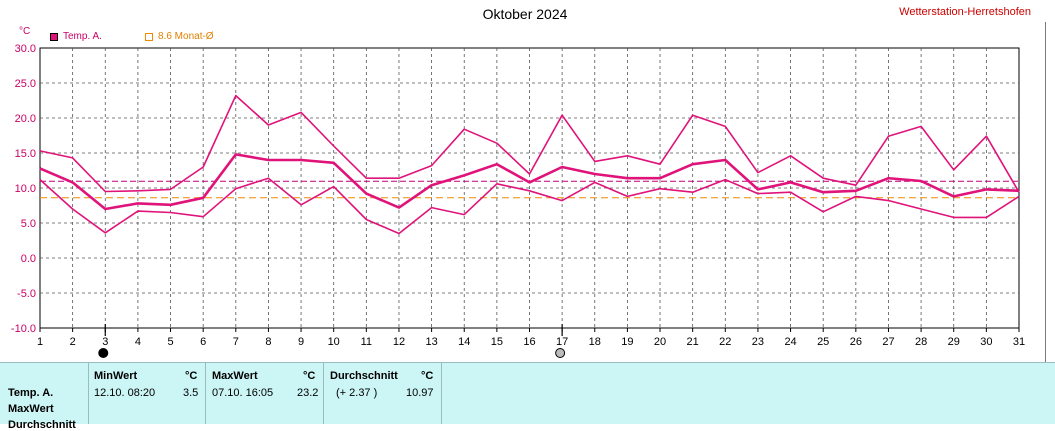  What do you see at coordinates (758, 342) in the screenshot?
I see `x-tick-label: 23` at bounding box center [758, 342].